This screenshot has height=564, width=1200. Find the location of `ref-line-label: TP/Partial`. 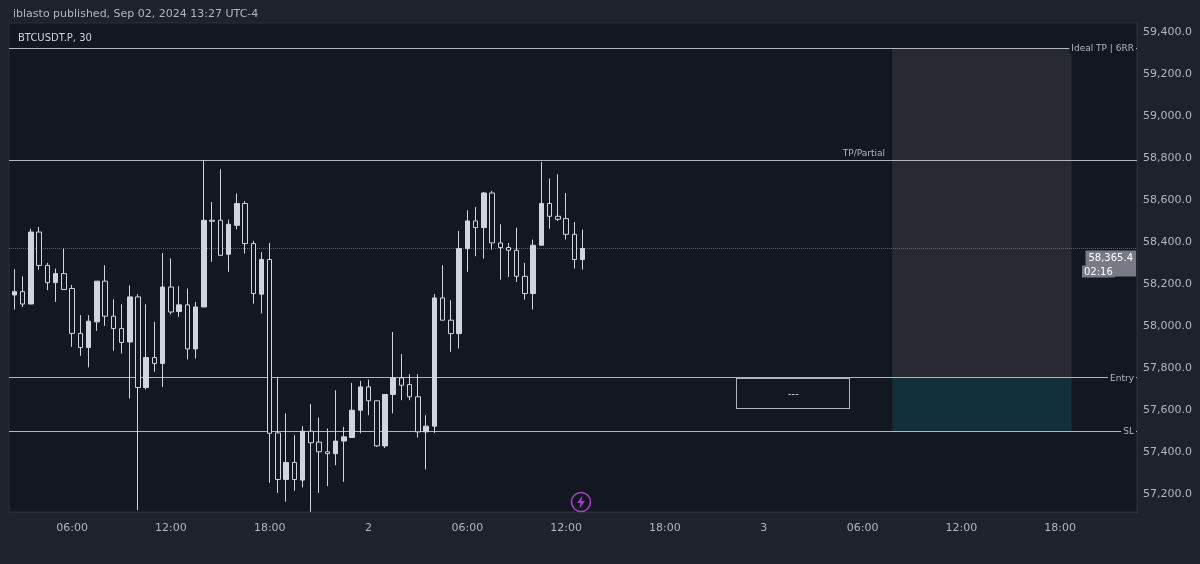

ref-line-label: TP/Partial is located at coordinates (863, 152).